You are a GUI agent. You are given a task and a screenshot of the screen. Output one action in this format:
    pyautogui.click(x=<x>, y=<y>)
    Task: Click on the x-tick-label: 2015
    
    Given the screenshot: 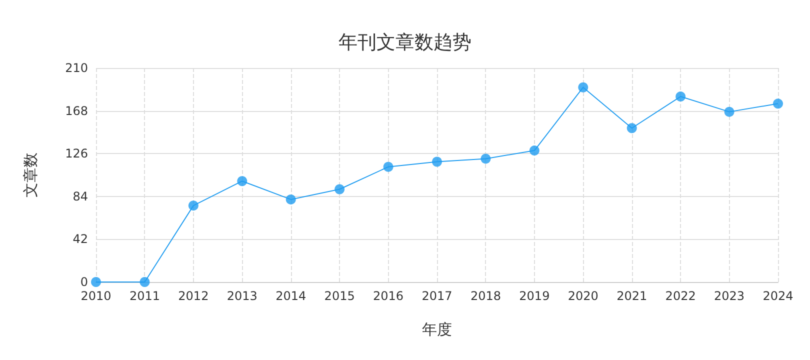 What is the action you would take?
    pyautogui.click(x=339, y=296)
    